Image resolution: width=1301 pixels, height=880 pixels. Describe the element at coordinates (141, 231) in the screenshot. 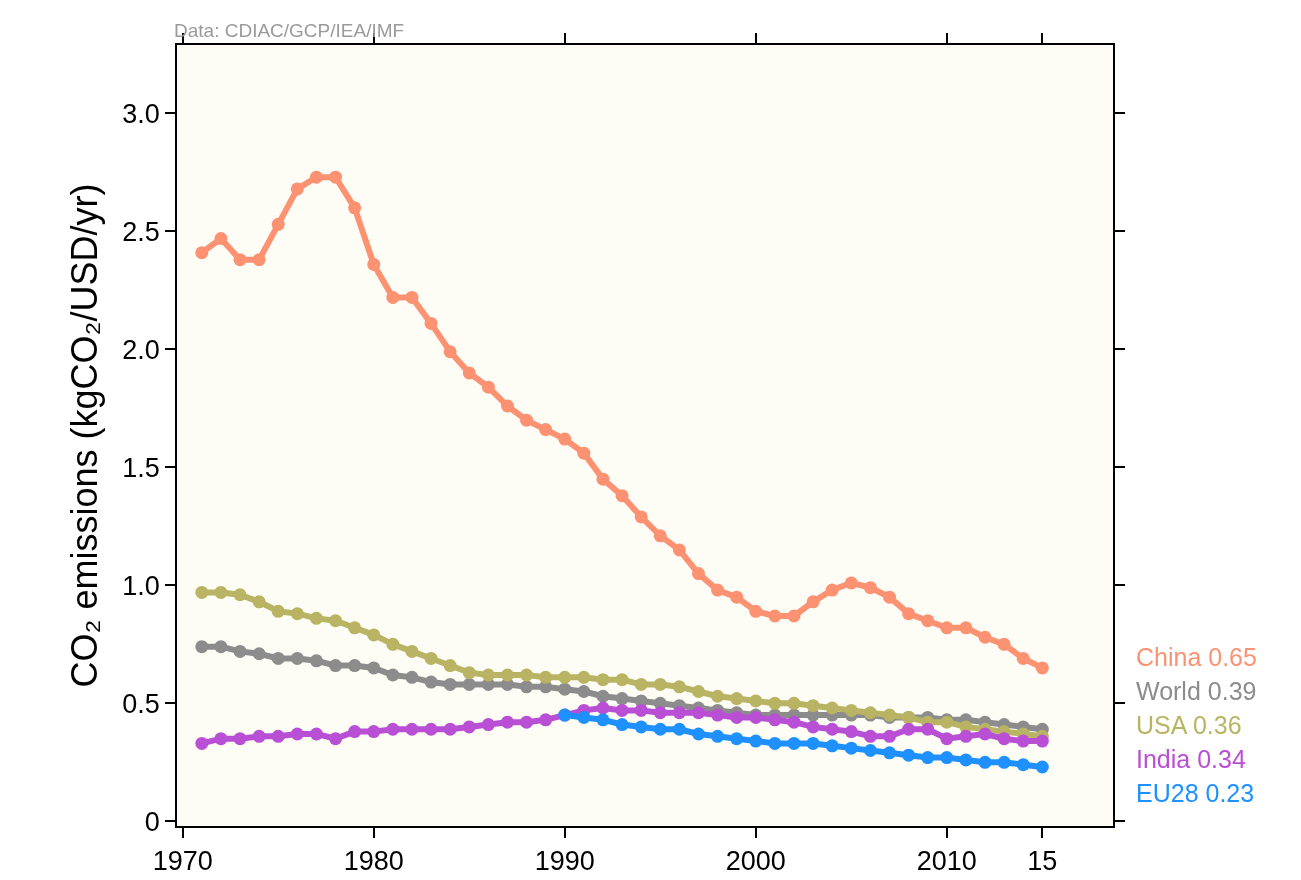

I see `y-tick-label: 2.5` at that location.